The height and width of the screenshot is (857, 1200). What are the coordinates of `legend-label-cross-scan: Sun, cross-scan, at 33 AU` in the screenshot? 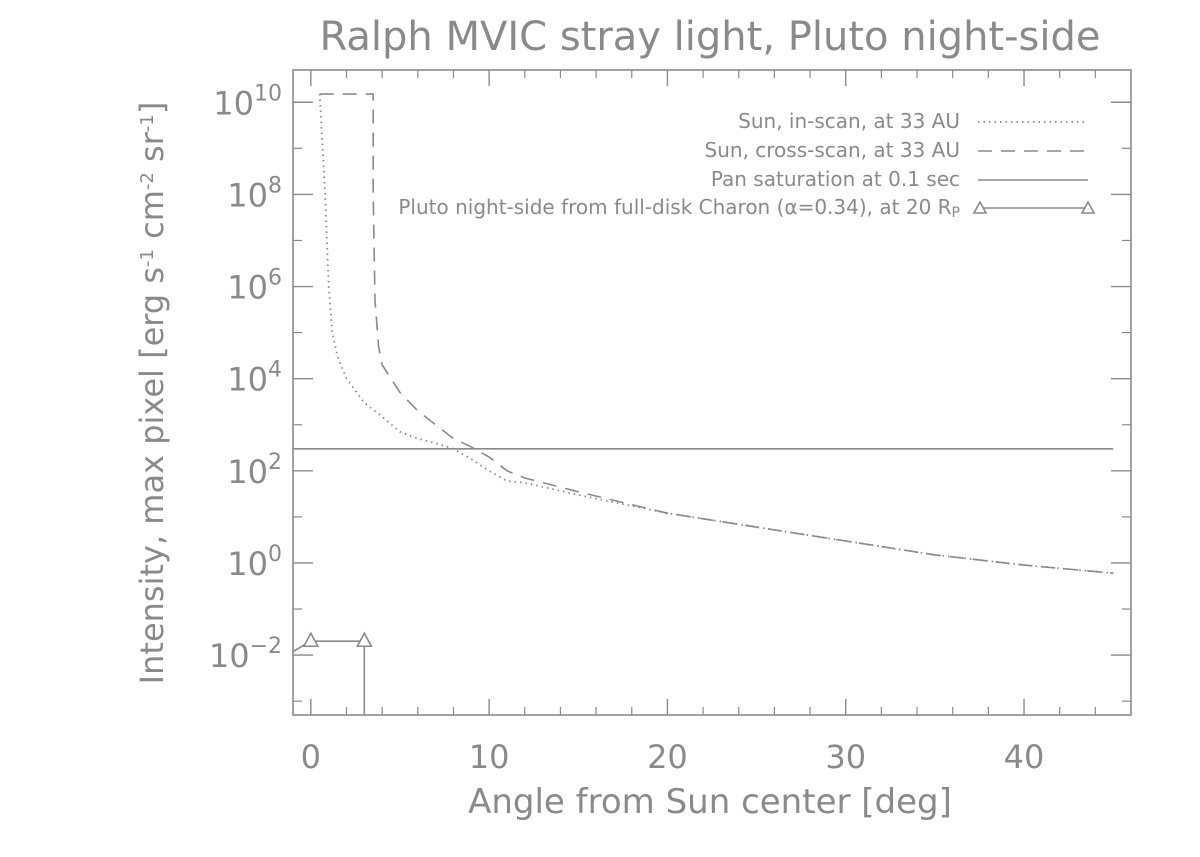 It's located at (832, 150).